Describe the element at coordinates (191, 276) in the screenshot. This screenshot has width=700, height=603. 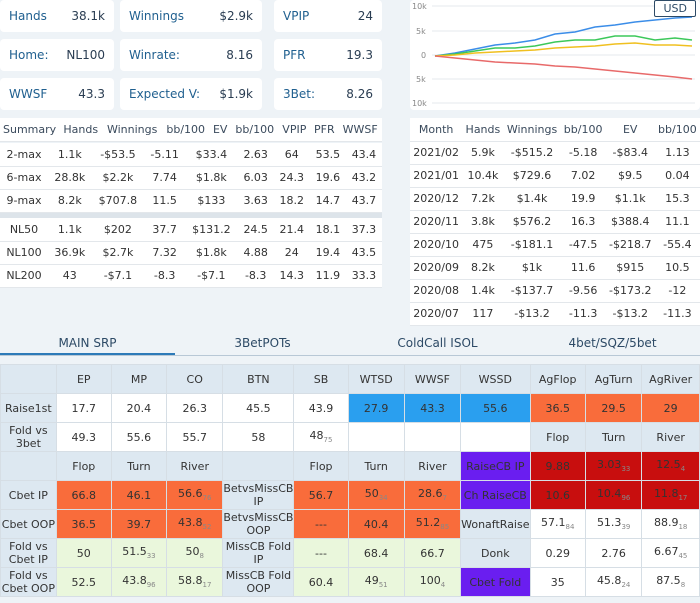
I see `table-row: NL200 43 -$7.1 -8.3 -$7.1 -8.3 14.3 11.9 33.3` at that location.